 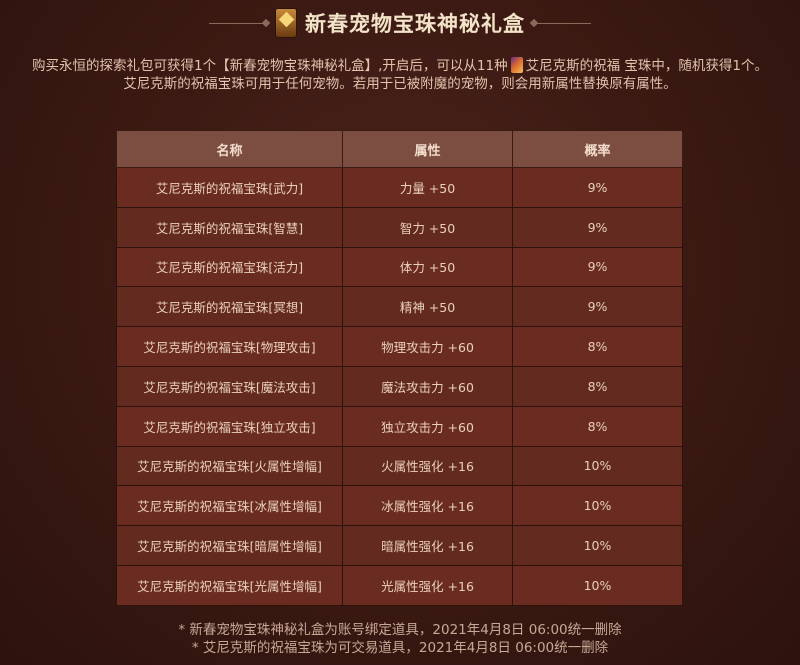 I want to click on cell-attribute: 体力 +50, so click(x=427, y=267).